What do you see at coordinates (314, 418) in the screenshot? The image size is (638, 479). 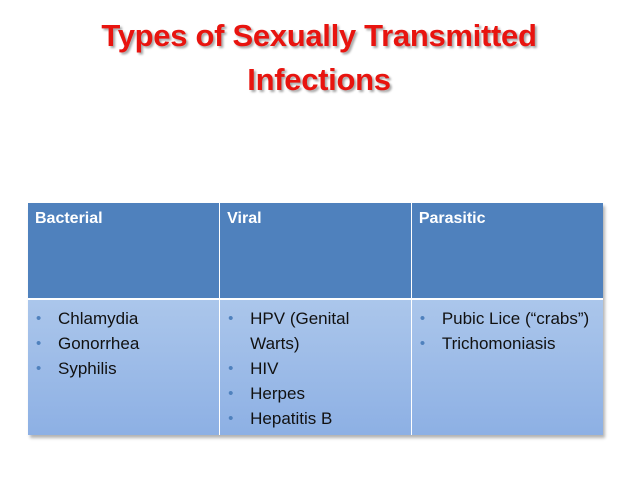 I see `list-item: Hepatitis B` at bounding box center [314, 418].